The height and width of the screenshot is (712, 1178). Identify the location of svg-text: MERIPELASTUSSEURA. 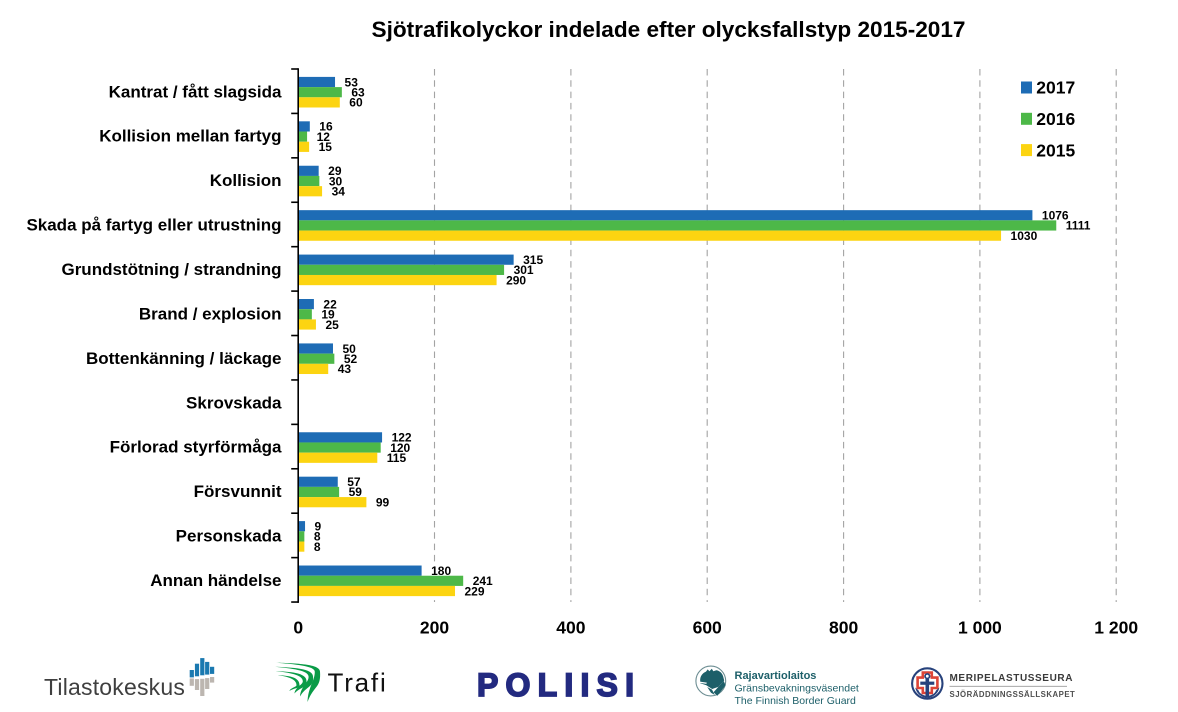
(1012, 678).